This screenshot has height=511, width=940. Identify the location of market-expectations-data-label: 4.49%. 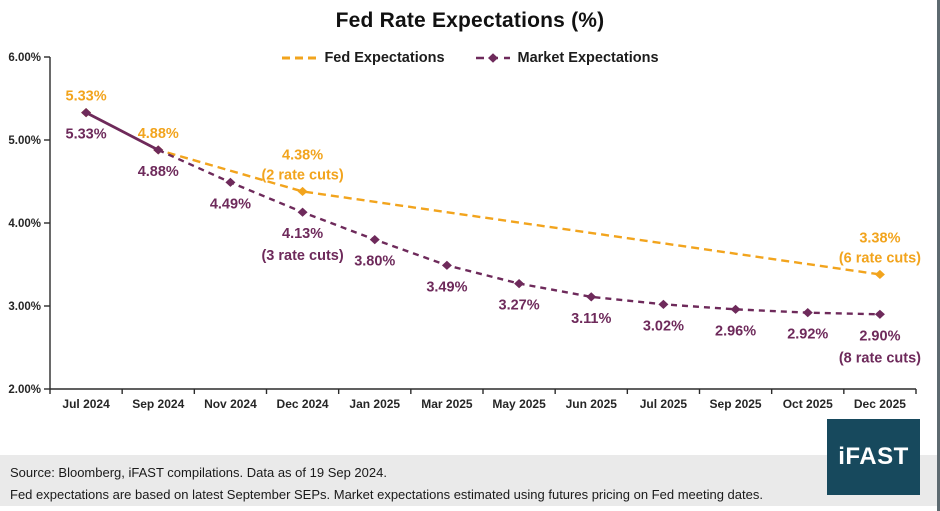
(230, 204).